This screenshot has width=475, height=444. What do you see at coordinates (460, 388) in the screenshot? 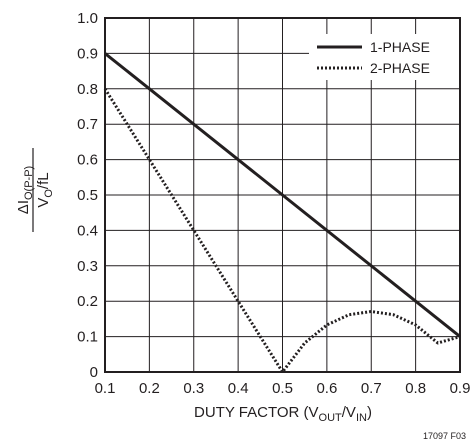
I see `x-tick-label: 0.9` at bounding box center [460, 388].